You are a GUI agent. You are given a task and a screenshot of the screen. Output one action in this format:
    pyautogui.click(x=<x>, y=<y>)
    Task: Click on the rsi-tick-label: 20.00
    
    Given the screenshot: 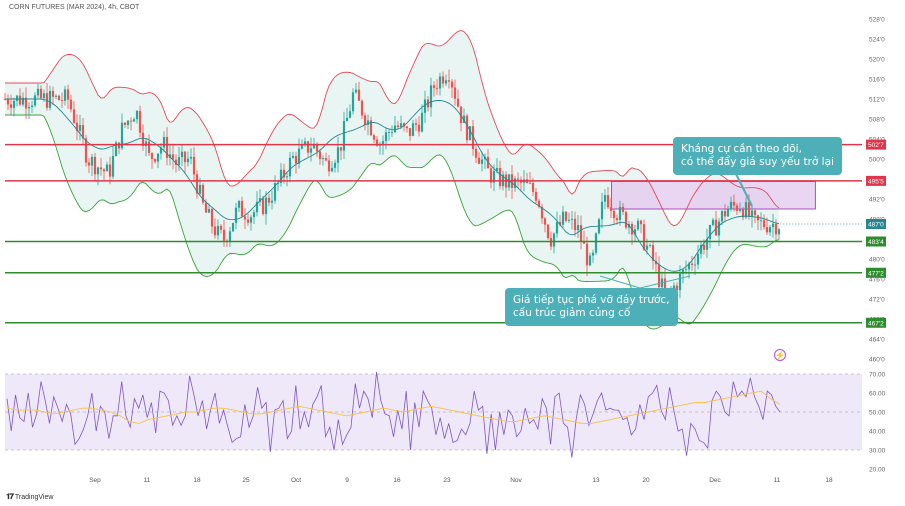 What is the action you would take?
    pyautogui.click(x=877, y=470)
    